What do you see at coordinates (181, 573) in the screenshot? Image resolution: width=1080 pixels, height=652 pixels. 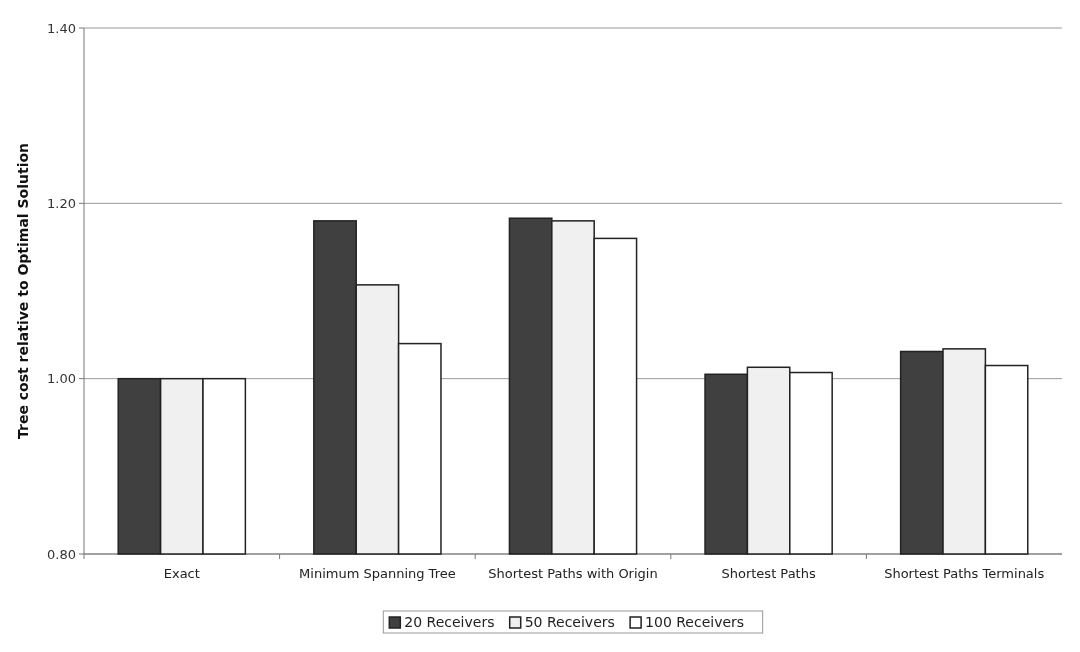 I see `x-tick-label: Exact` at bounding box center [181, 573].